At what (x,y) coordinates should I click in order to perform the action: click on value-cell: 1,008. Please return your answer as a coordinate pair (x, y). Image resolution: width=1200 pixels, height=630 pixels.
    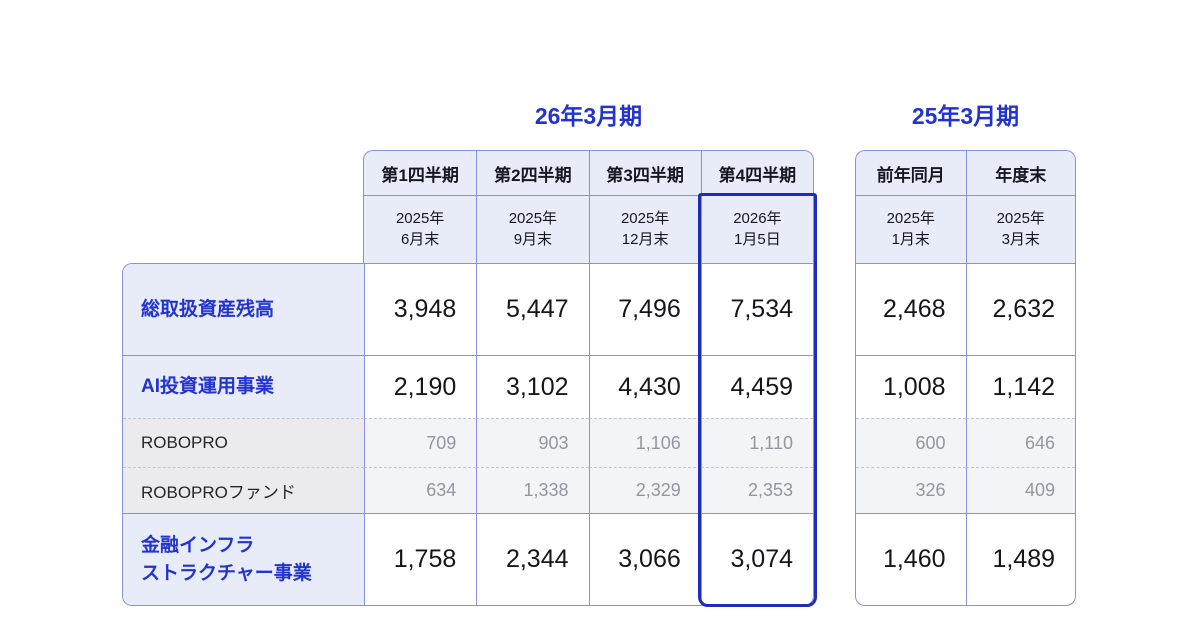
    Looking at the image, I should click on (911, 386).